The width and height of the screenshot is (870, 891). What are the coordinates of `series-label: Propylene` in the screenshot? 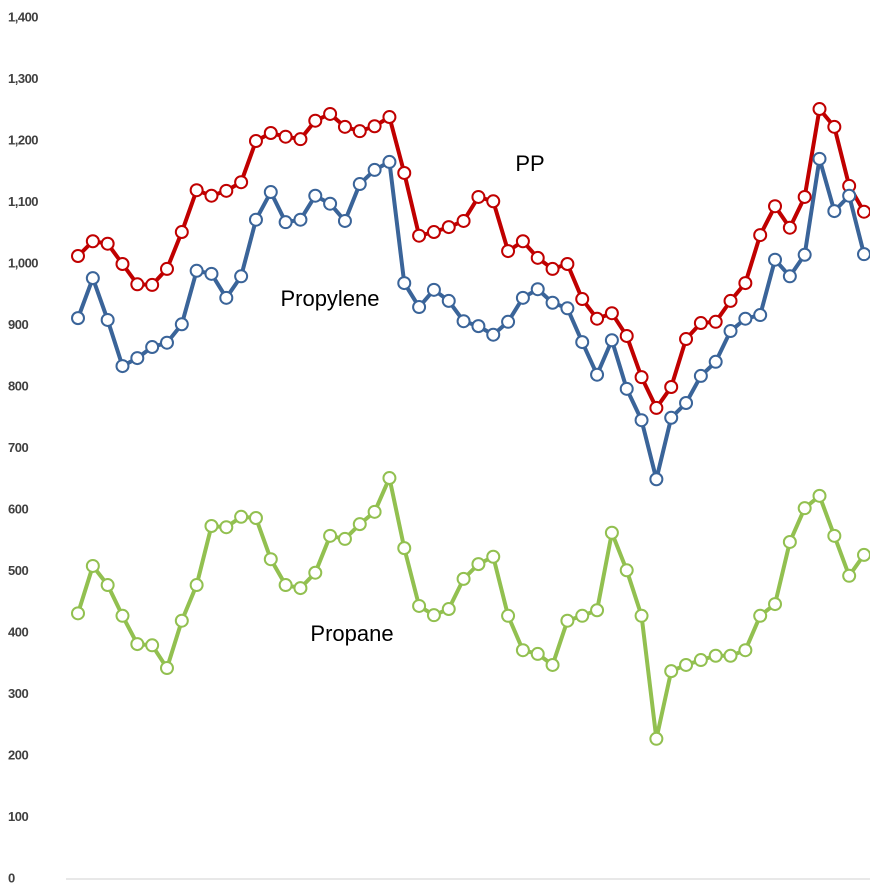 It's located at (329, 298).